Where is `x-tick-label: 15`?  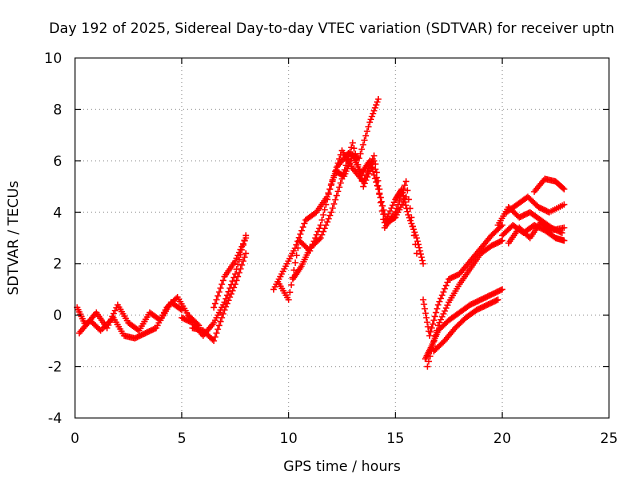 x-tick-label: 15 is located at coordinates (395, 439).